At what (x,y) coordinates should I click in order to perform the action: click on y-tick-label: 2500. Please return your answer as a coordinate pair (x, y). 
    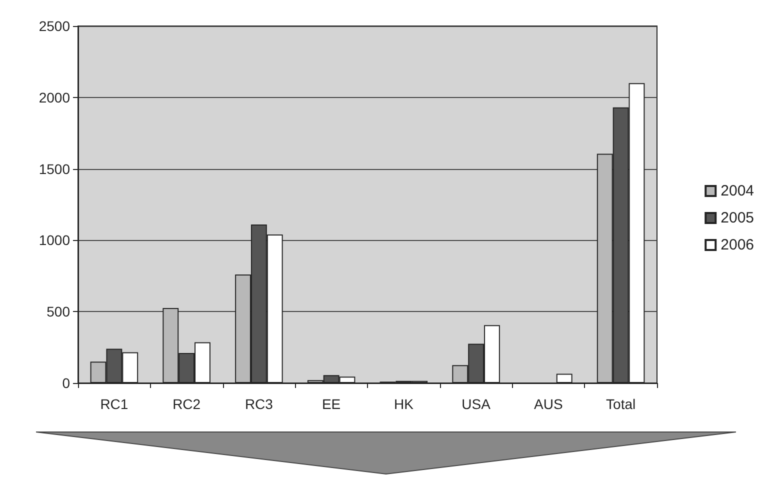
    Looking at the image, I should click on (54, 26).